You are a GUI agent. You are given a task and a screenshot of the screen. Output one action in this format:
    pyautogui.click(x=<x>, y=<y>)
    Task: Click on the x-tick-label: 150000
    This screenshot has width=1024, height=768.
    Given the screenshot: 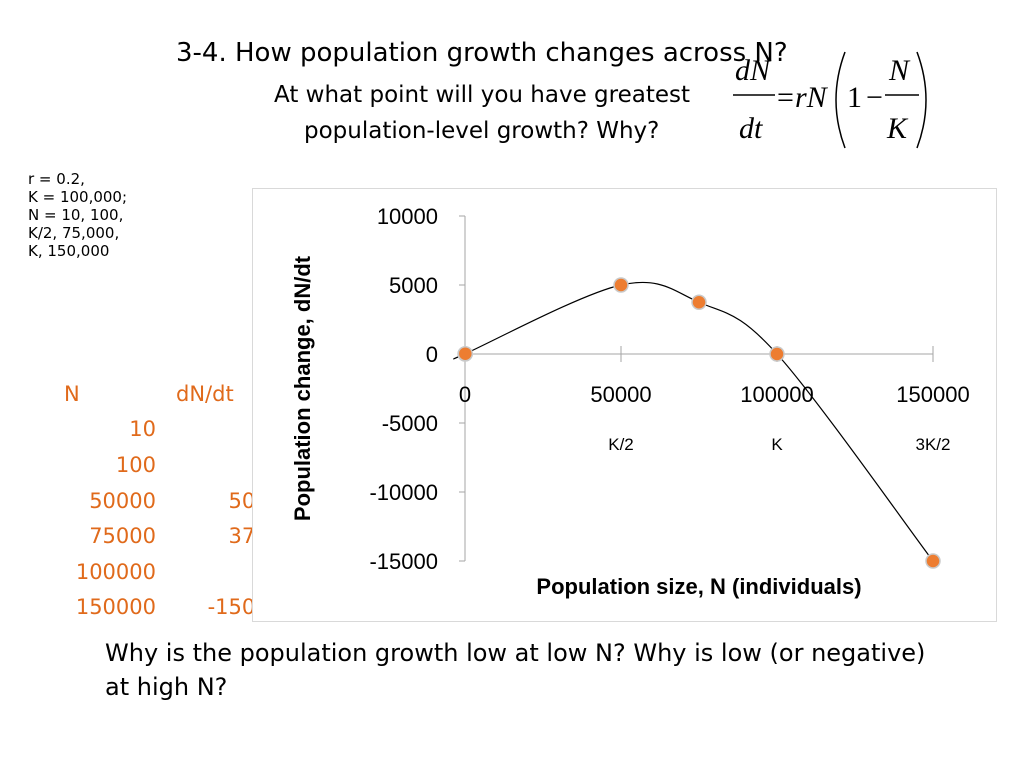 What is the action you would take?
    pyautogui.click(x=932, y=394)
    